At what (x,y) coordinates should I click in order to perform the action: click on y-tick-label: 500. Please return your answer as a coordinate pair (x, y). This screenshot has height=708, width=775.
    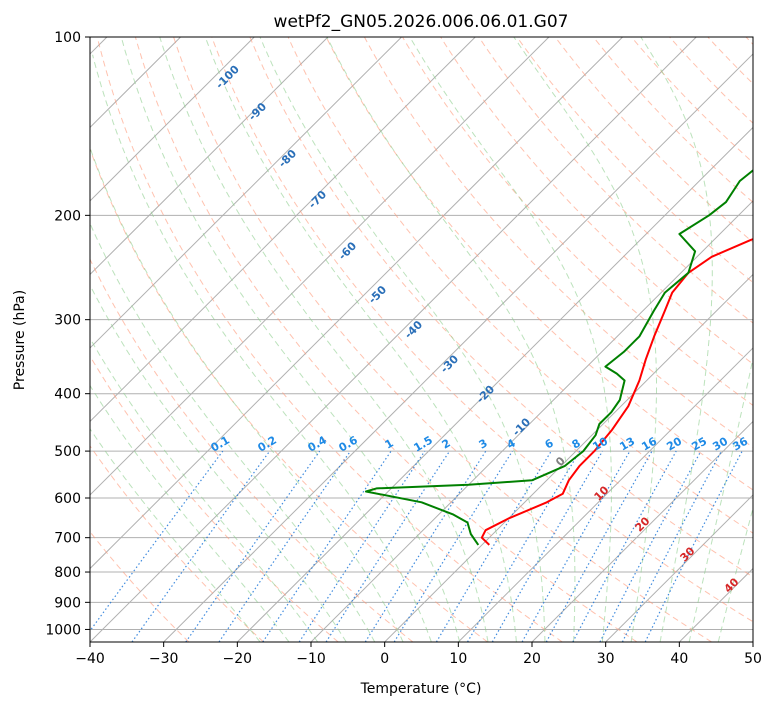
    Looking at the image, I should click on (67, 452).